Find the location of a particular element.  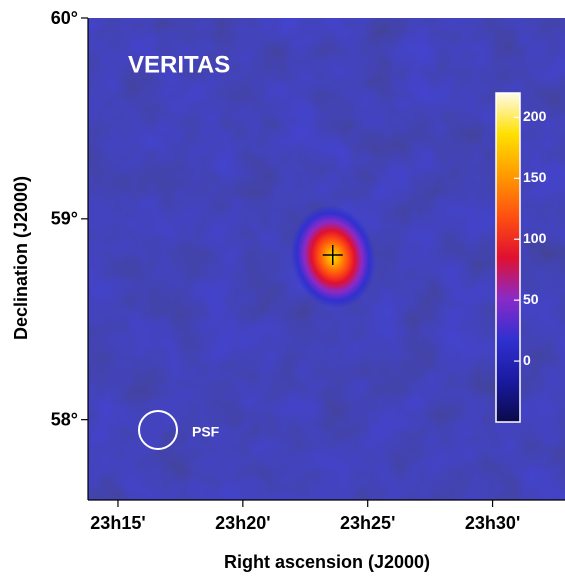

y-axis-title: Declination (J2000) is located at coordinates (21, 258).